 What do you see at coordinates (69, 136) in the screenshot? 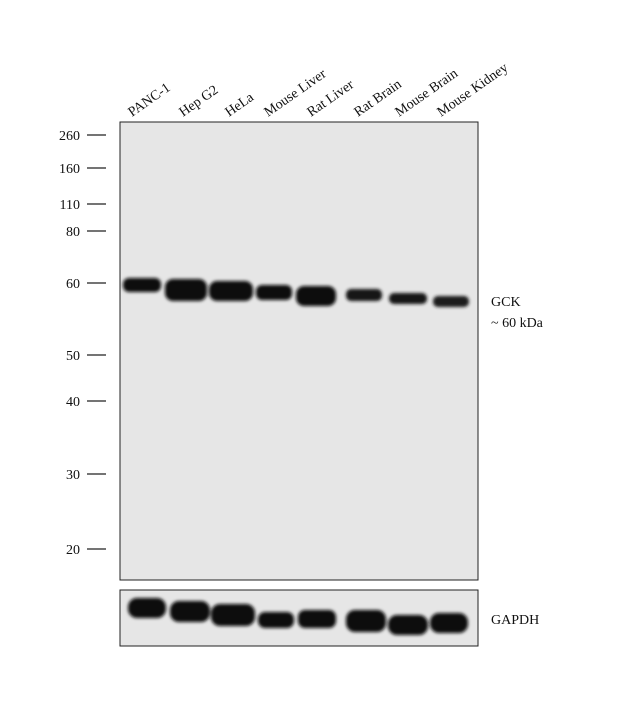
I see `marker-label: 260` at bounding box center [69, 136].